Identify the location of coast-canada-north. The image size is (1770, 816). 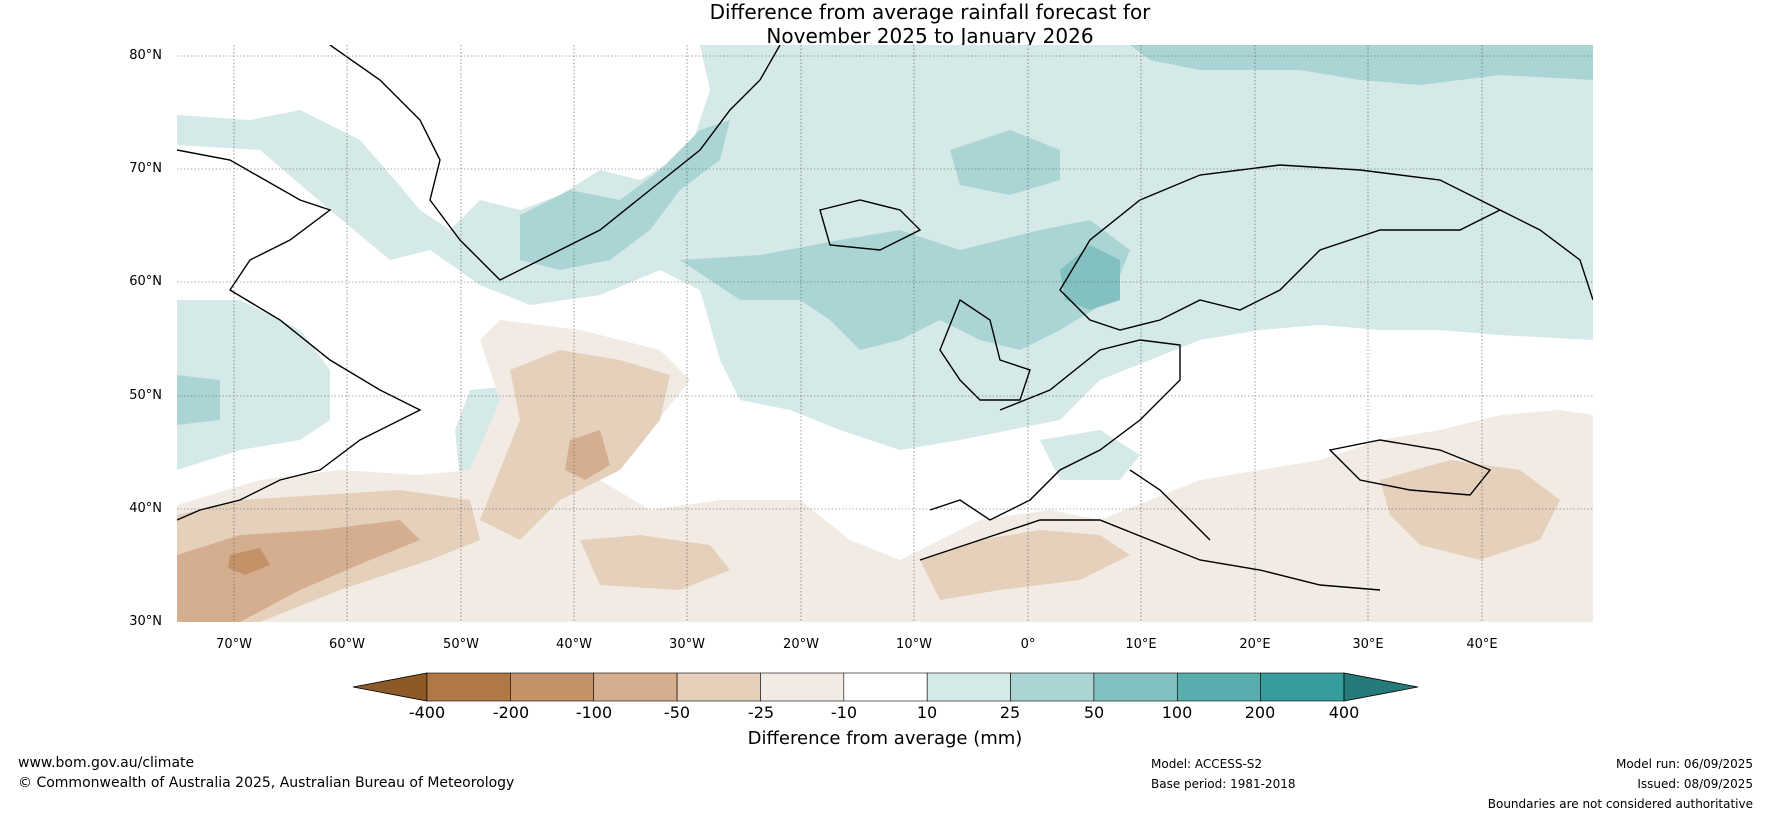
(299, 335).